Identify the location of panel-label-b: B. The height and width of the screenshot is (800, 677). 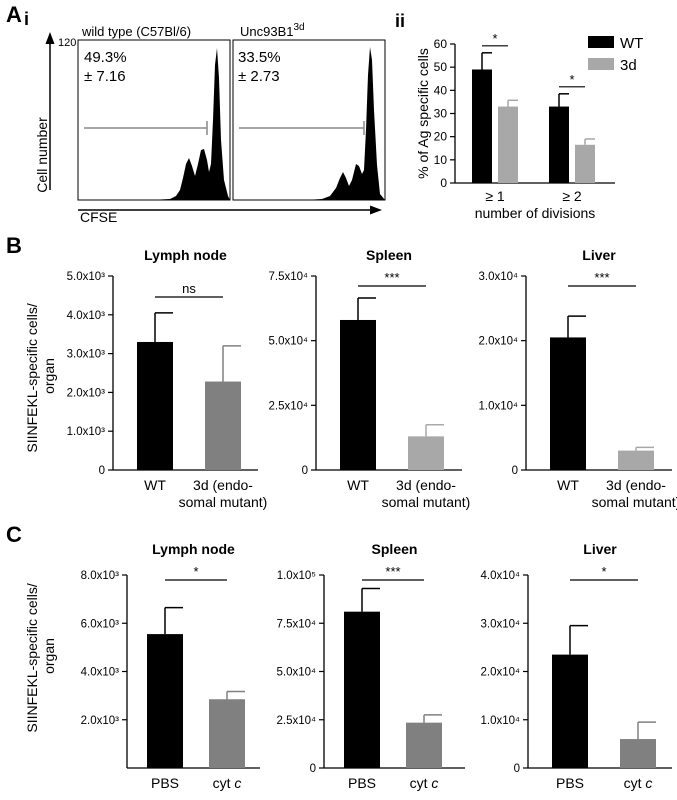
(14, 245).